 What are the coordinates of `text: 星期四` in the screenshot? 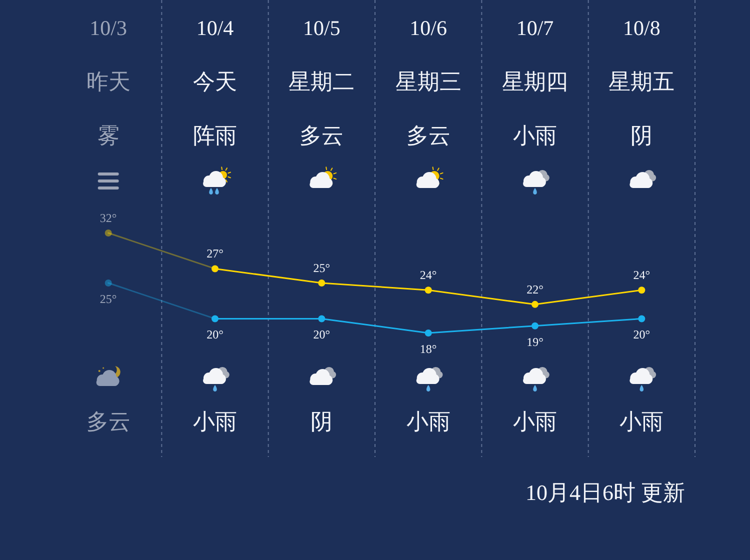 It's located at (535, 81).